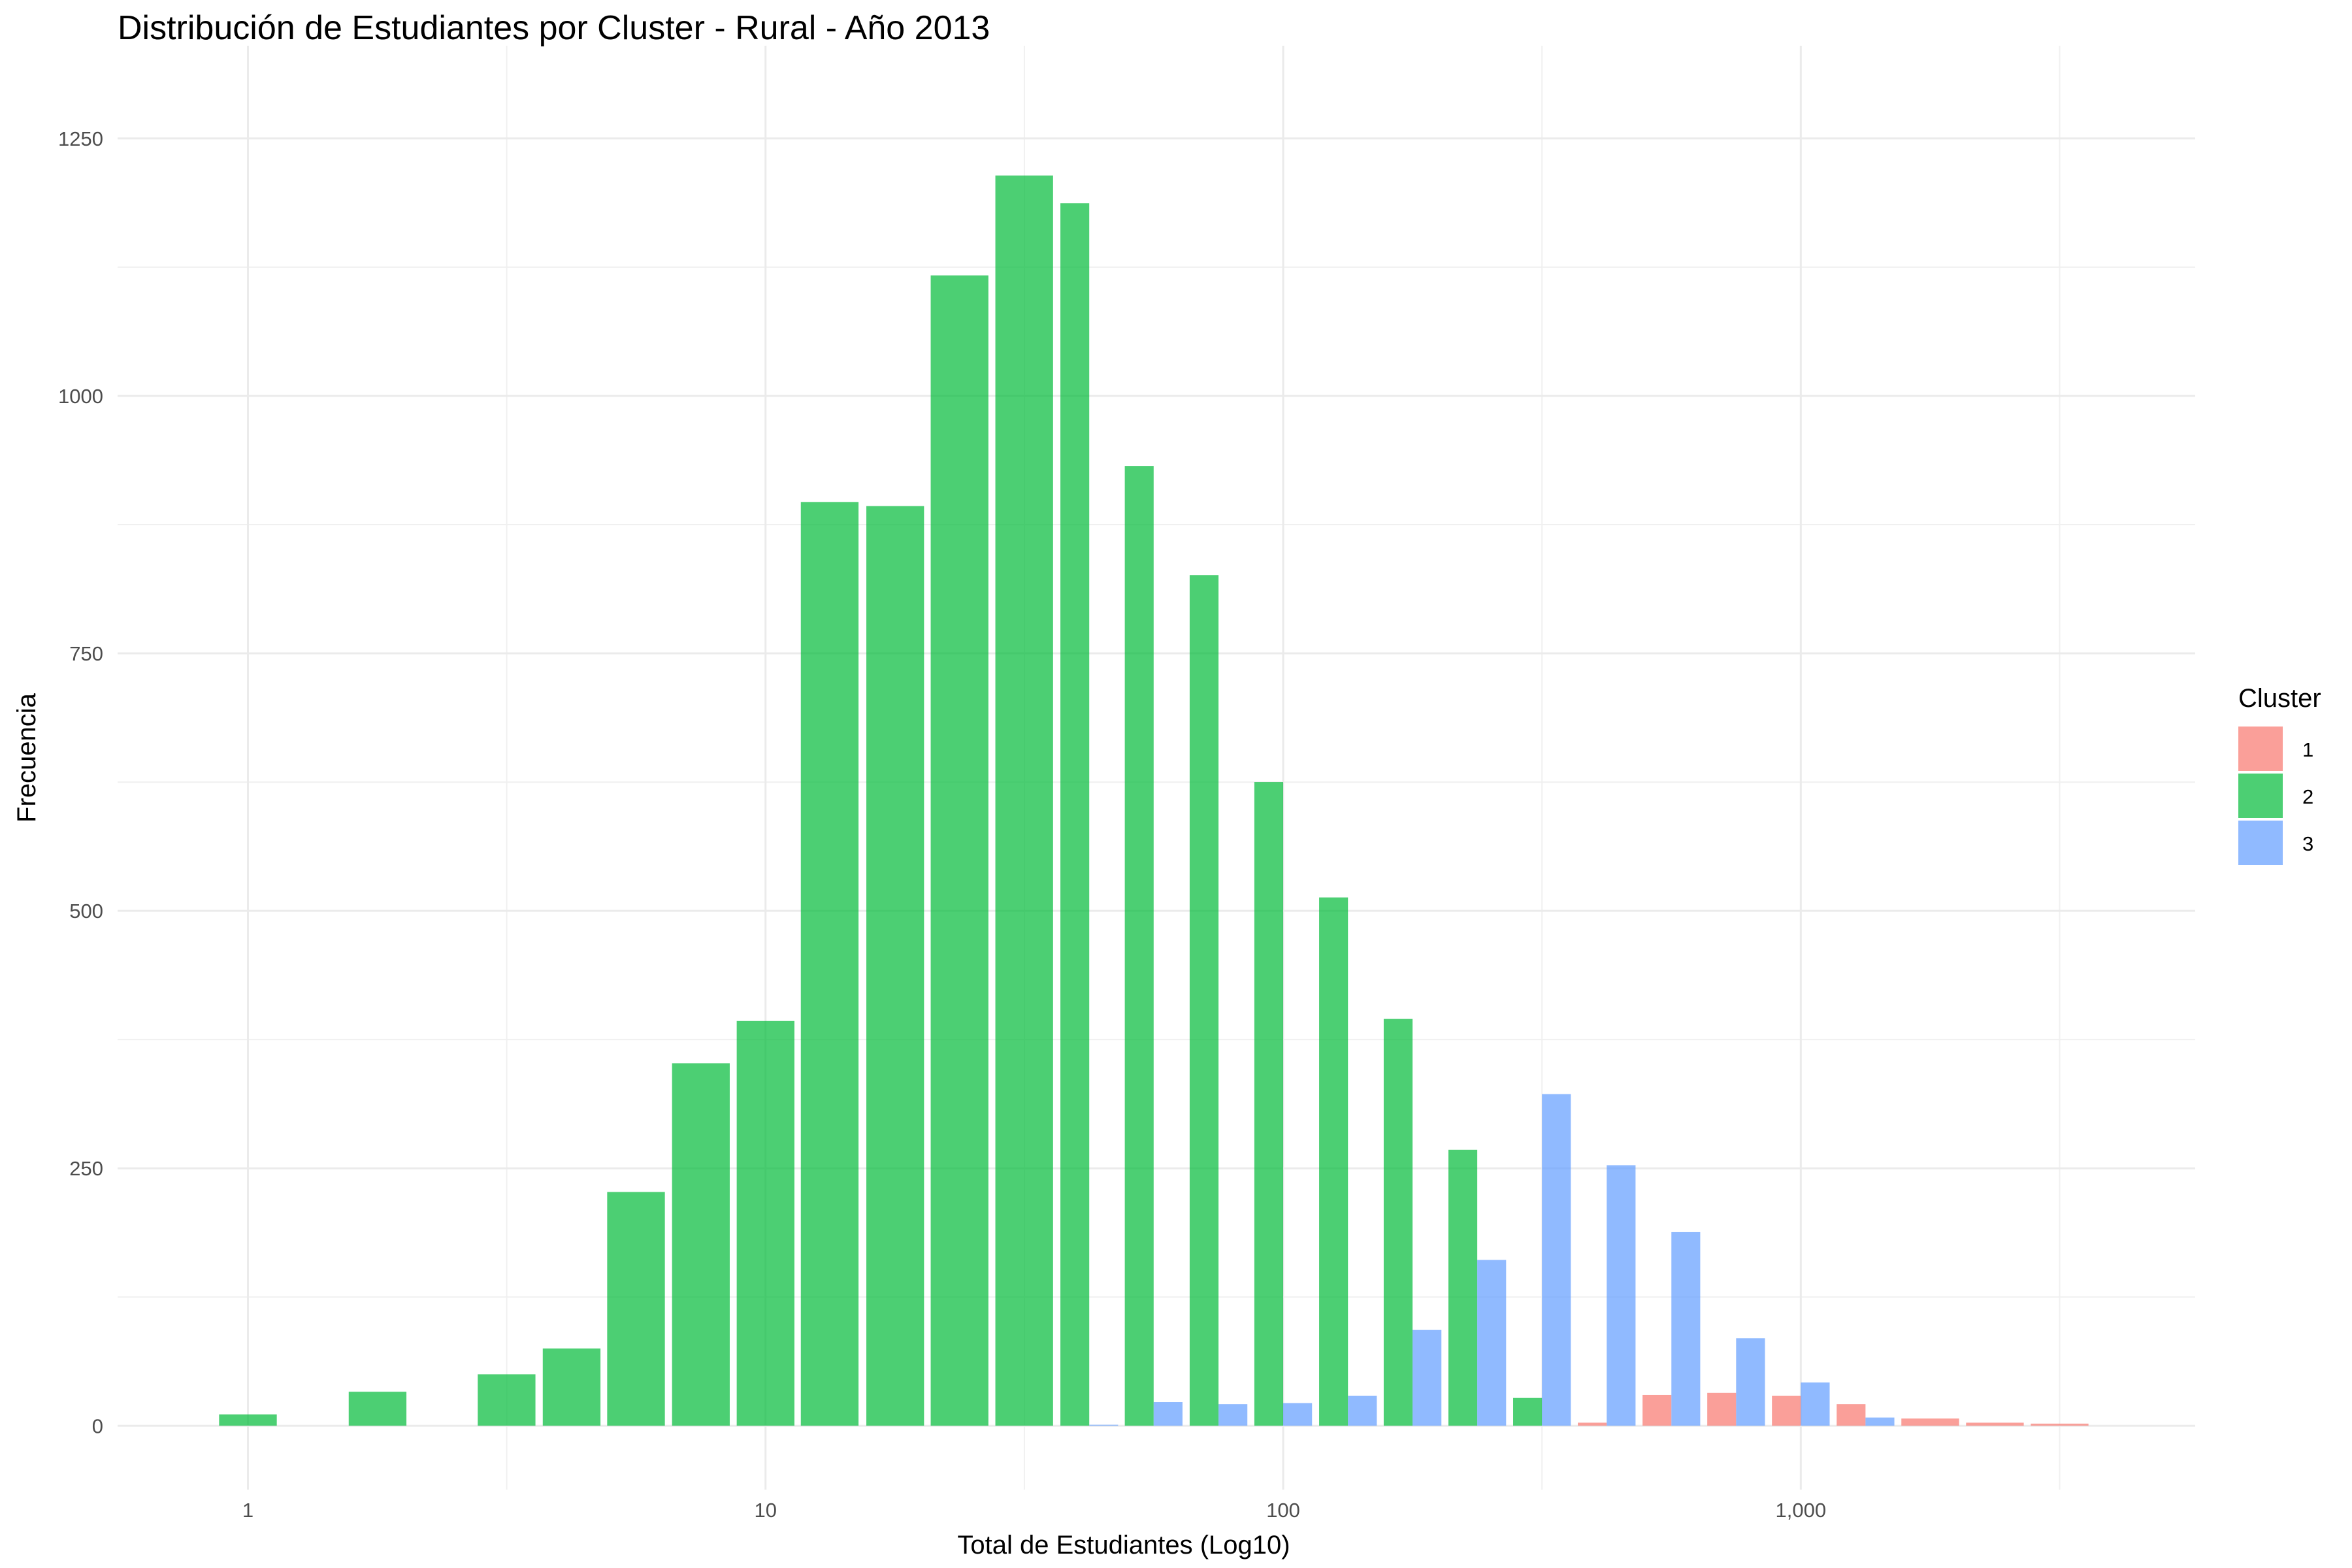  What do you see at coordinates (86, 1168) in the screenshot?
I see `y-tick-label: 250` at bounding box center [86, 1168].